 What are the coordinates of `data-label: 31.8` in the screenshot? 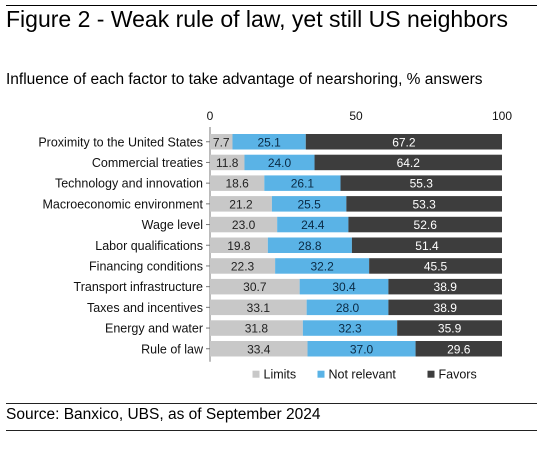 It's located at (257, 329).